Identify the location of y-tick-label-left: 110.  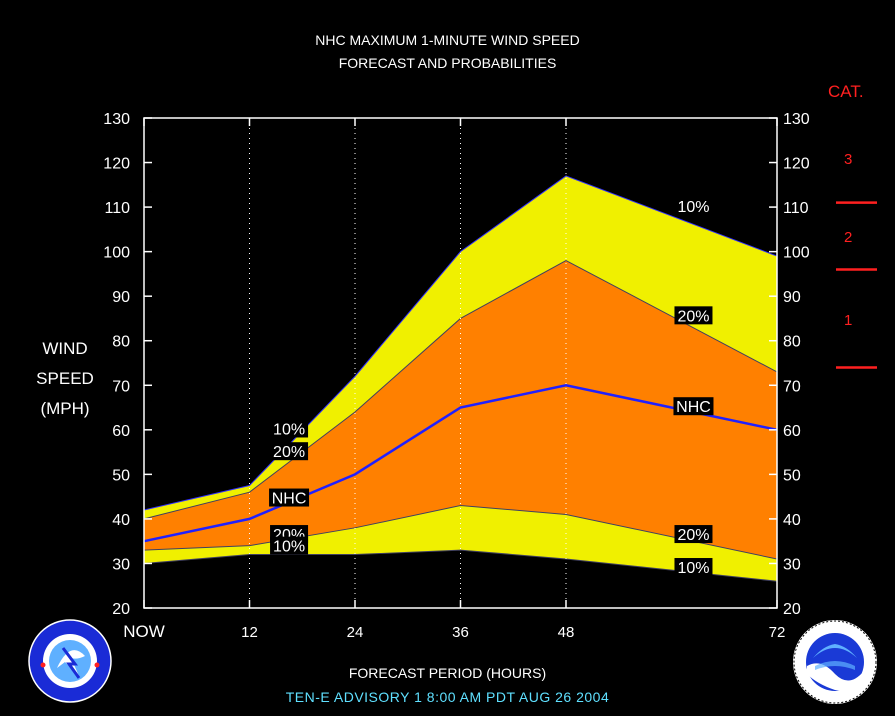
(117, 208).